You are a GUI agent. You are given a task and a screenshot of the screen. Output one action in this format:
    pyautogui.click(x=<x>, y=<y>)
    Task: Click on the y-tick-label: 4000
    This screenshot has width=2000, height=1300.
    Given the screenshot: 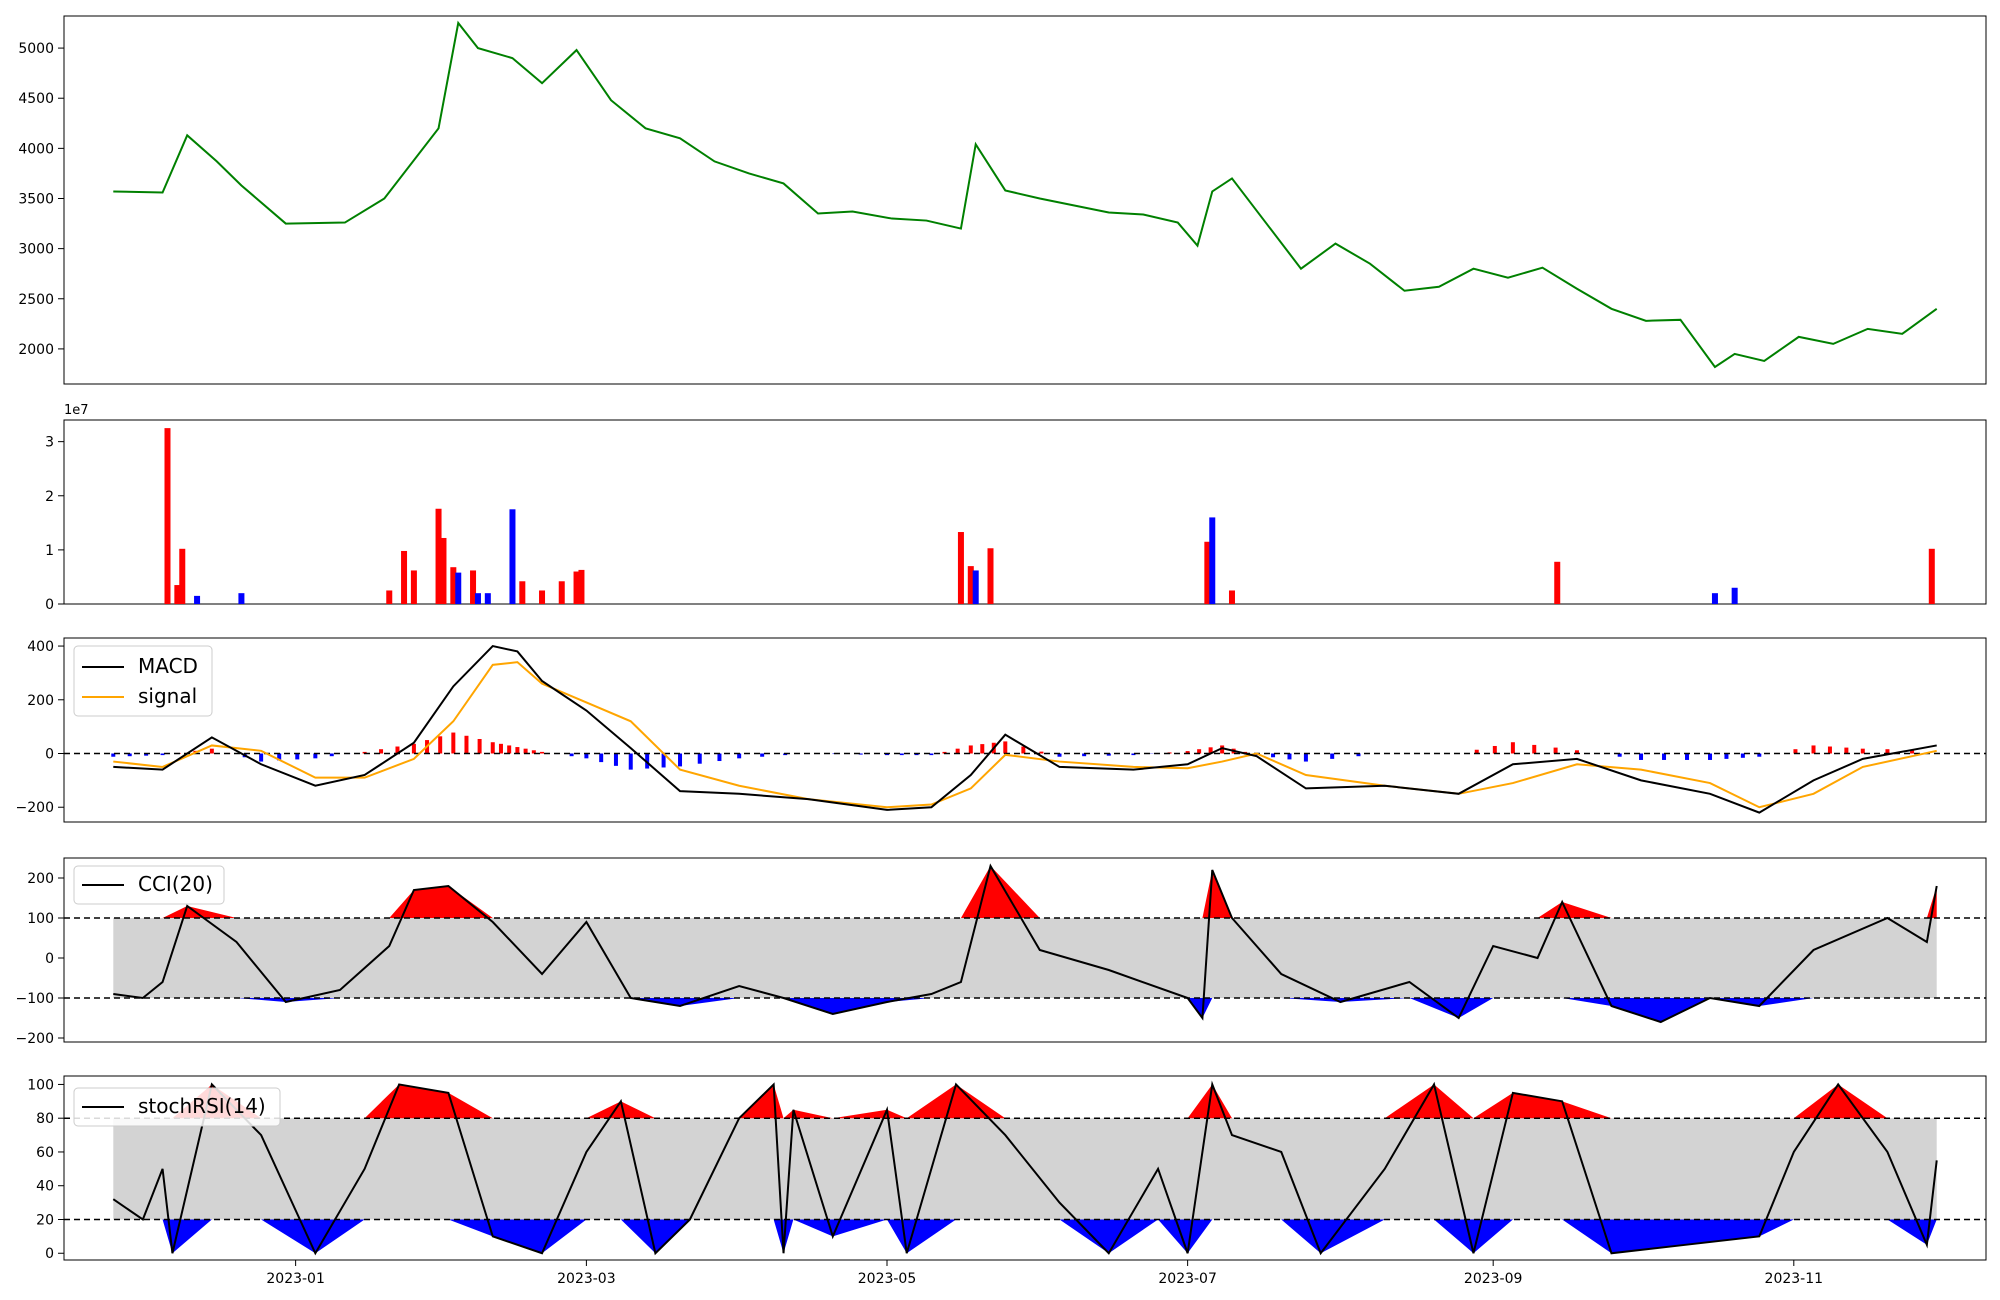 What is the action you would take?
    pyautogui.click(x=36, y=149)
    